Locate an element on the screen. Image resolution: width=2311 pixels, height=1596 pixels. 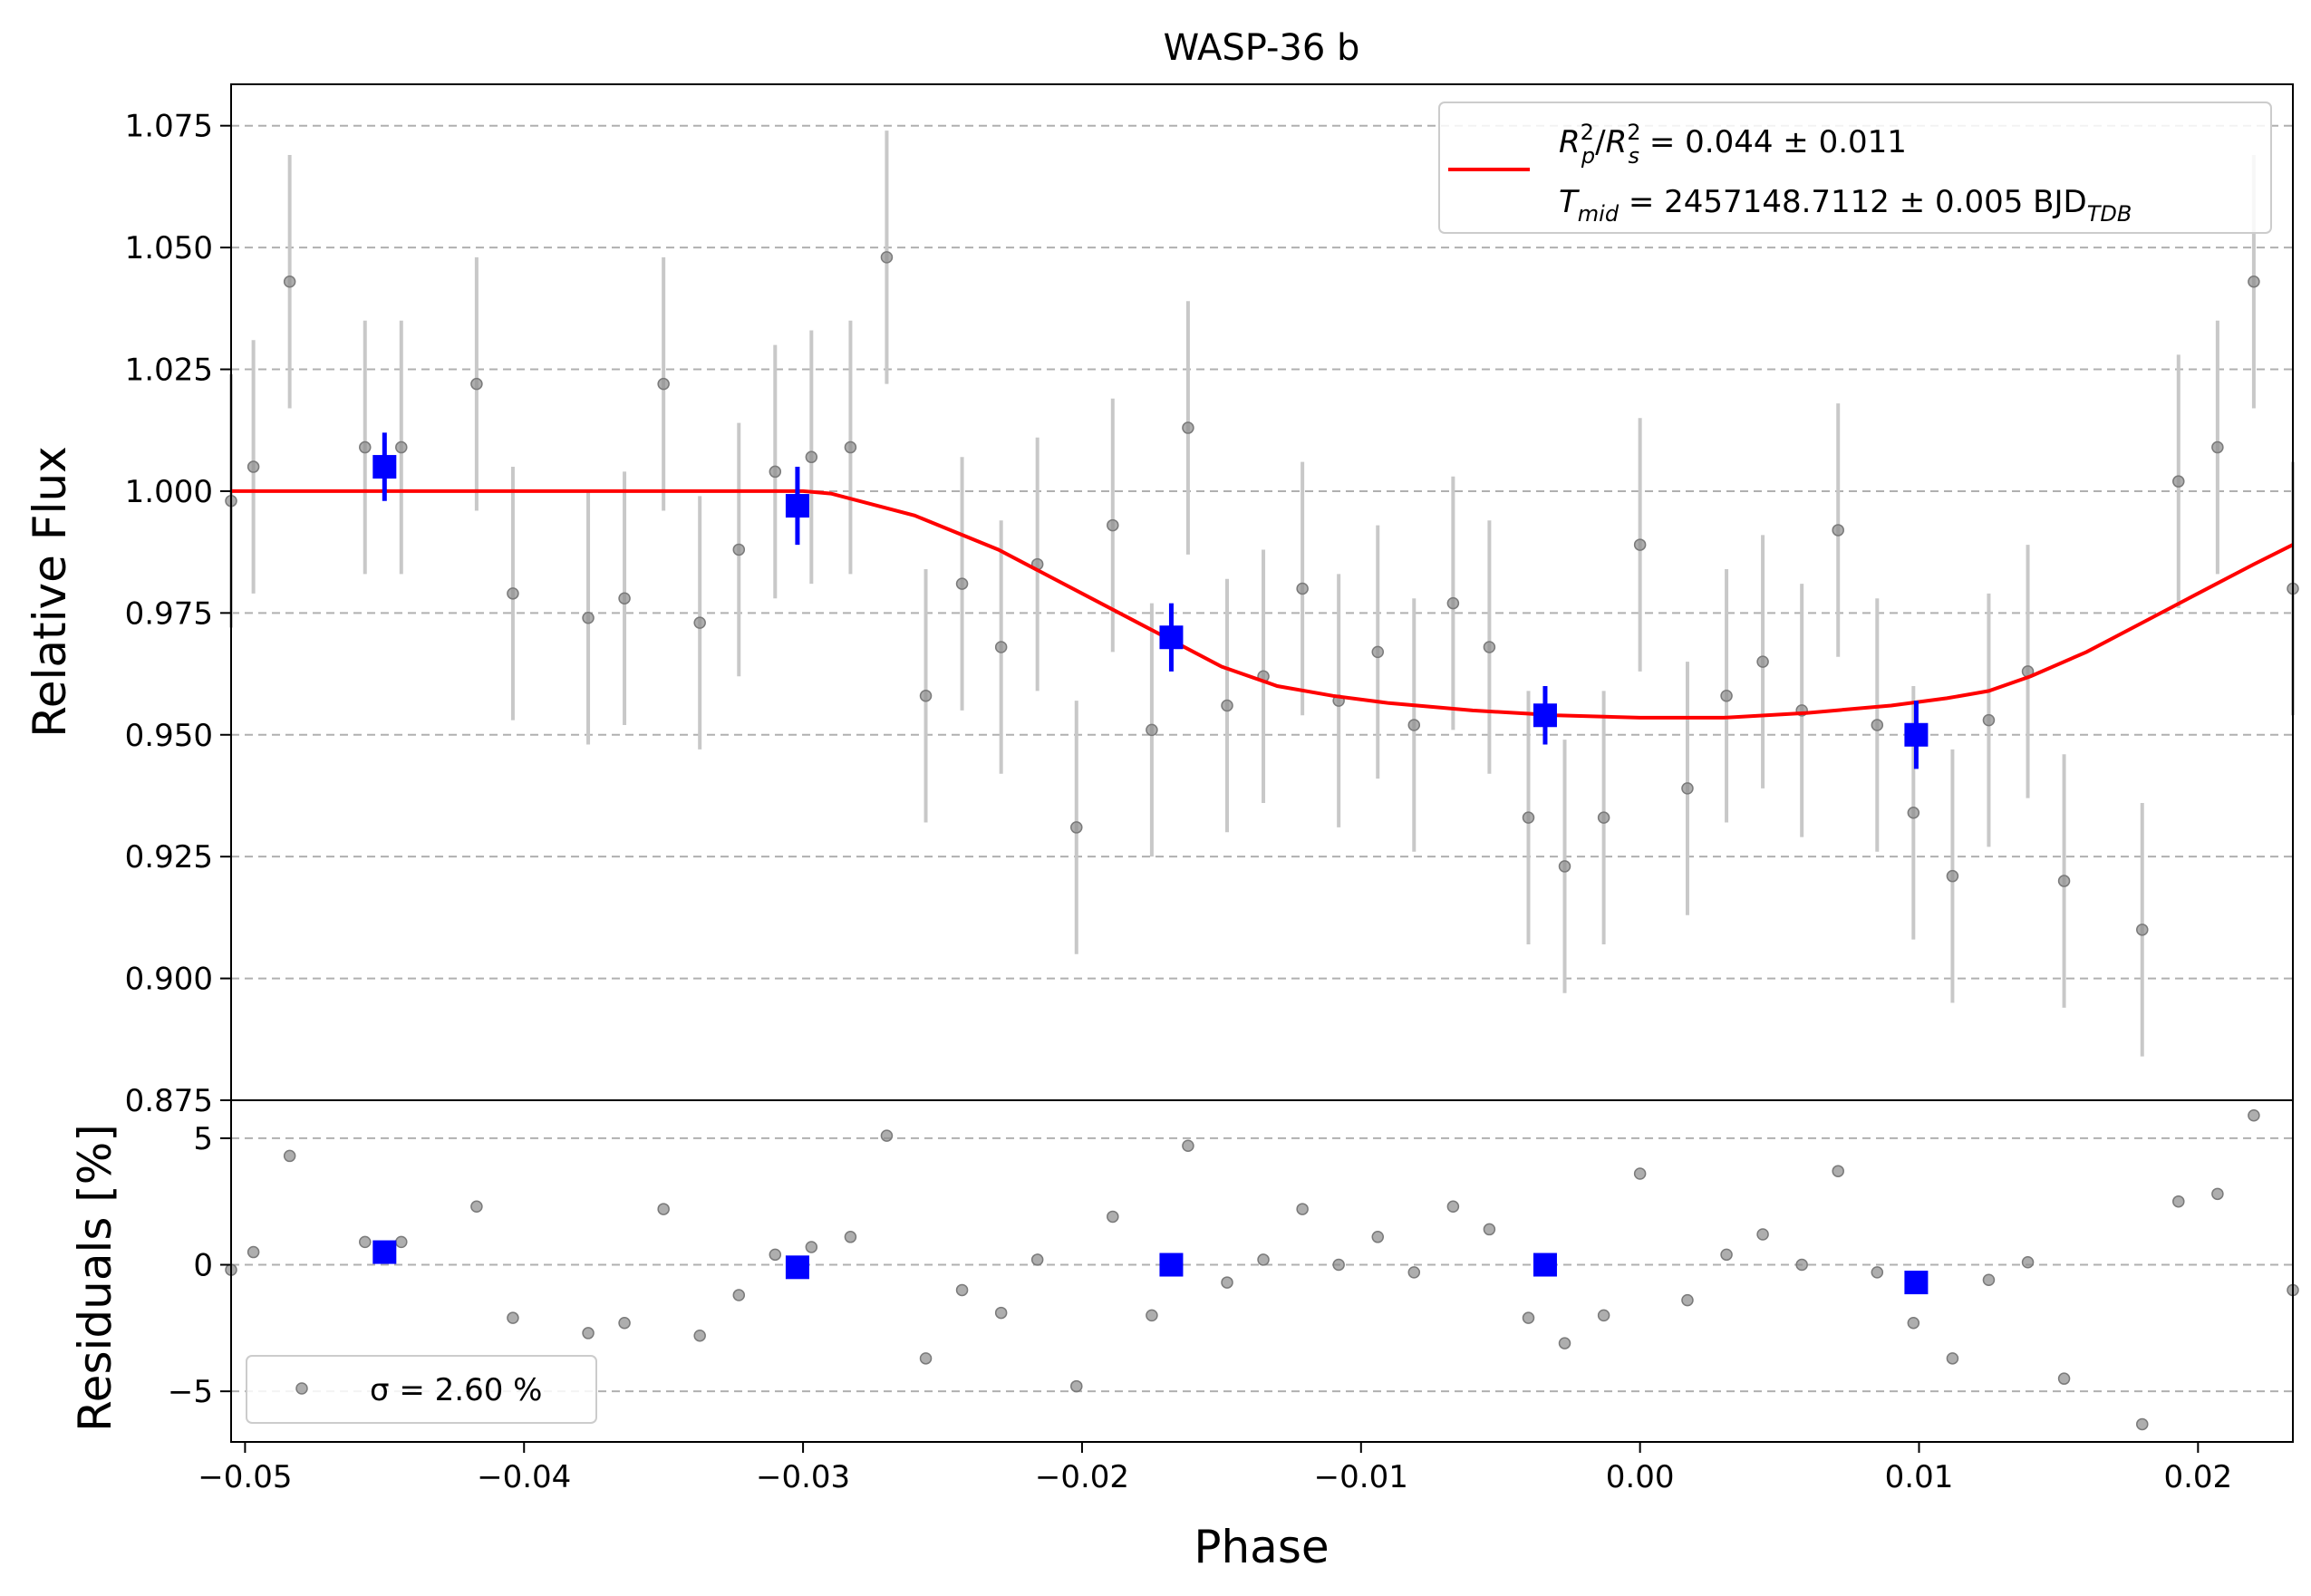
residual-legend-box is located at coordinates (421, 1389).